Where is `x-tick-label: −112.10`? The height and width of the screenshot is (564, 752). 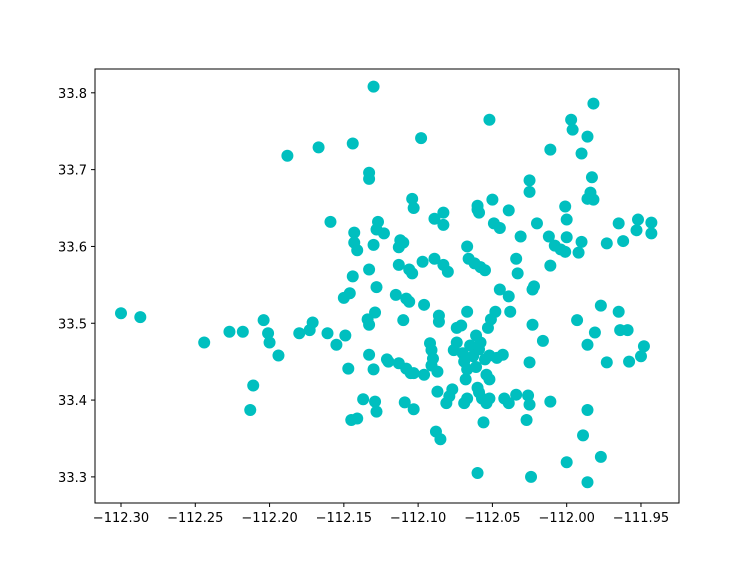 x-tick-label: −112.10 is located at coordinates (418, 518).